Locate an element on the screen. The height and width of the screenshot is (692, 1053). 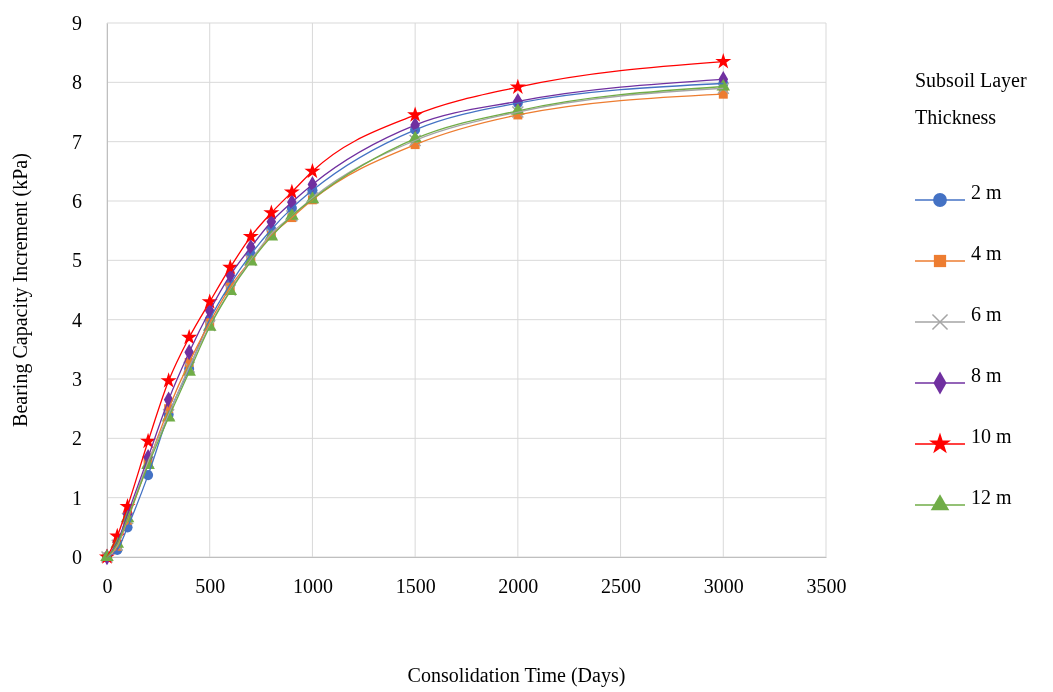
legend-label: 8 m is located at coordinates (986, 375).